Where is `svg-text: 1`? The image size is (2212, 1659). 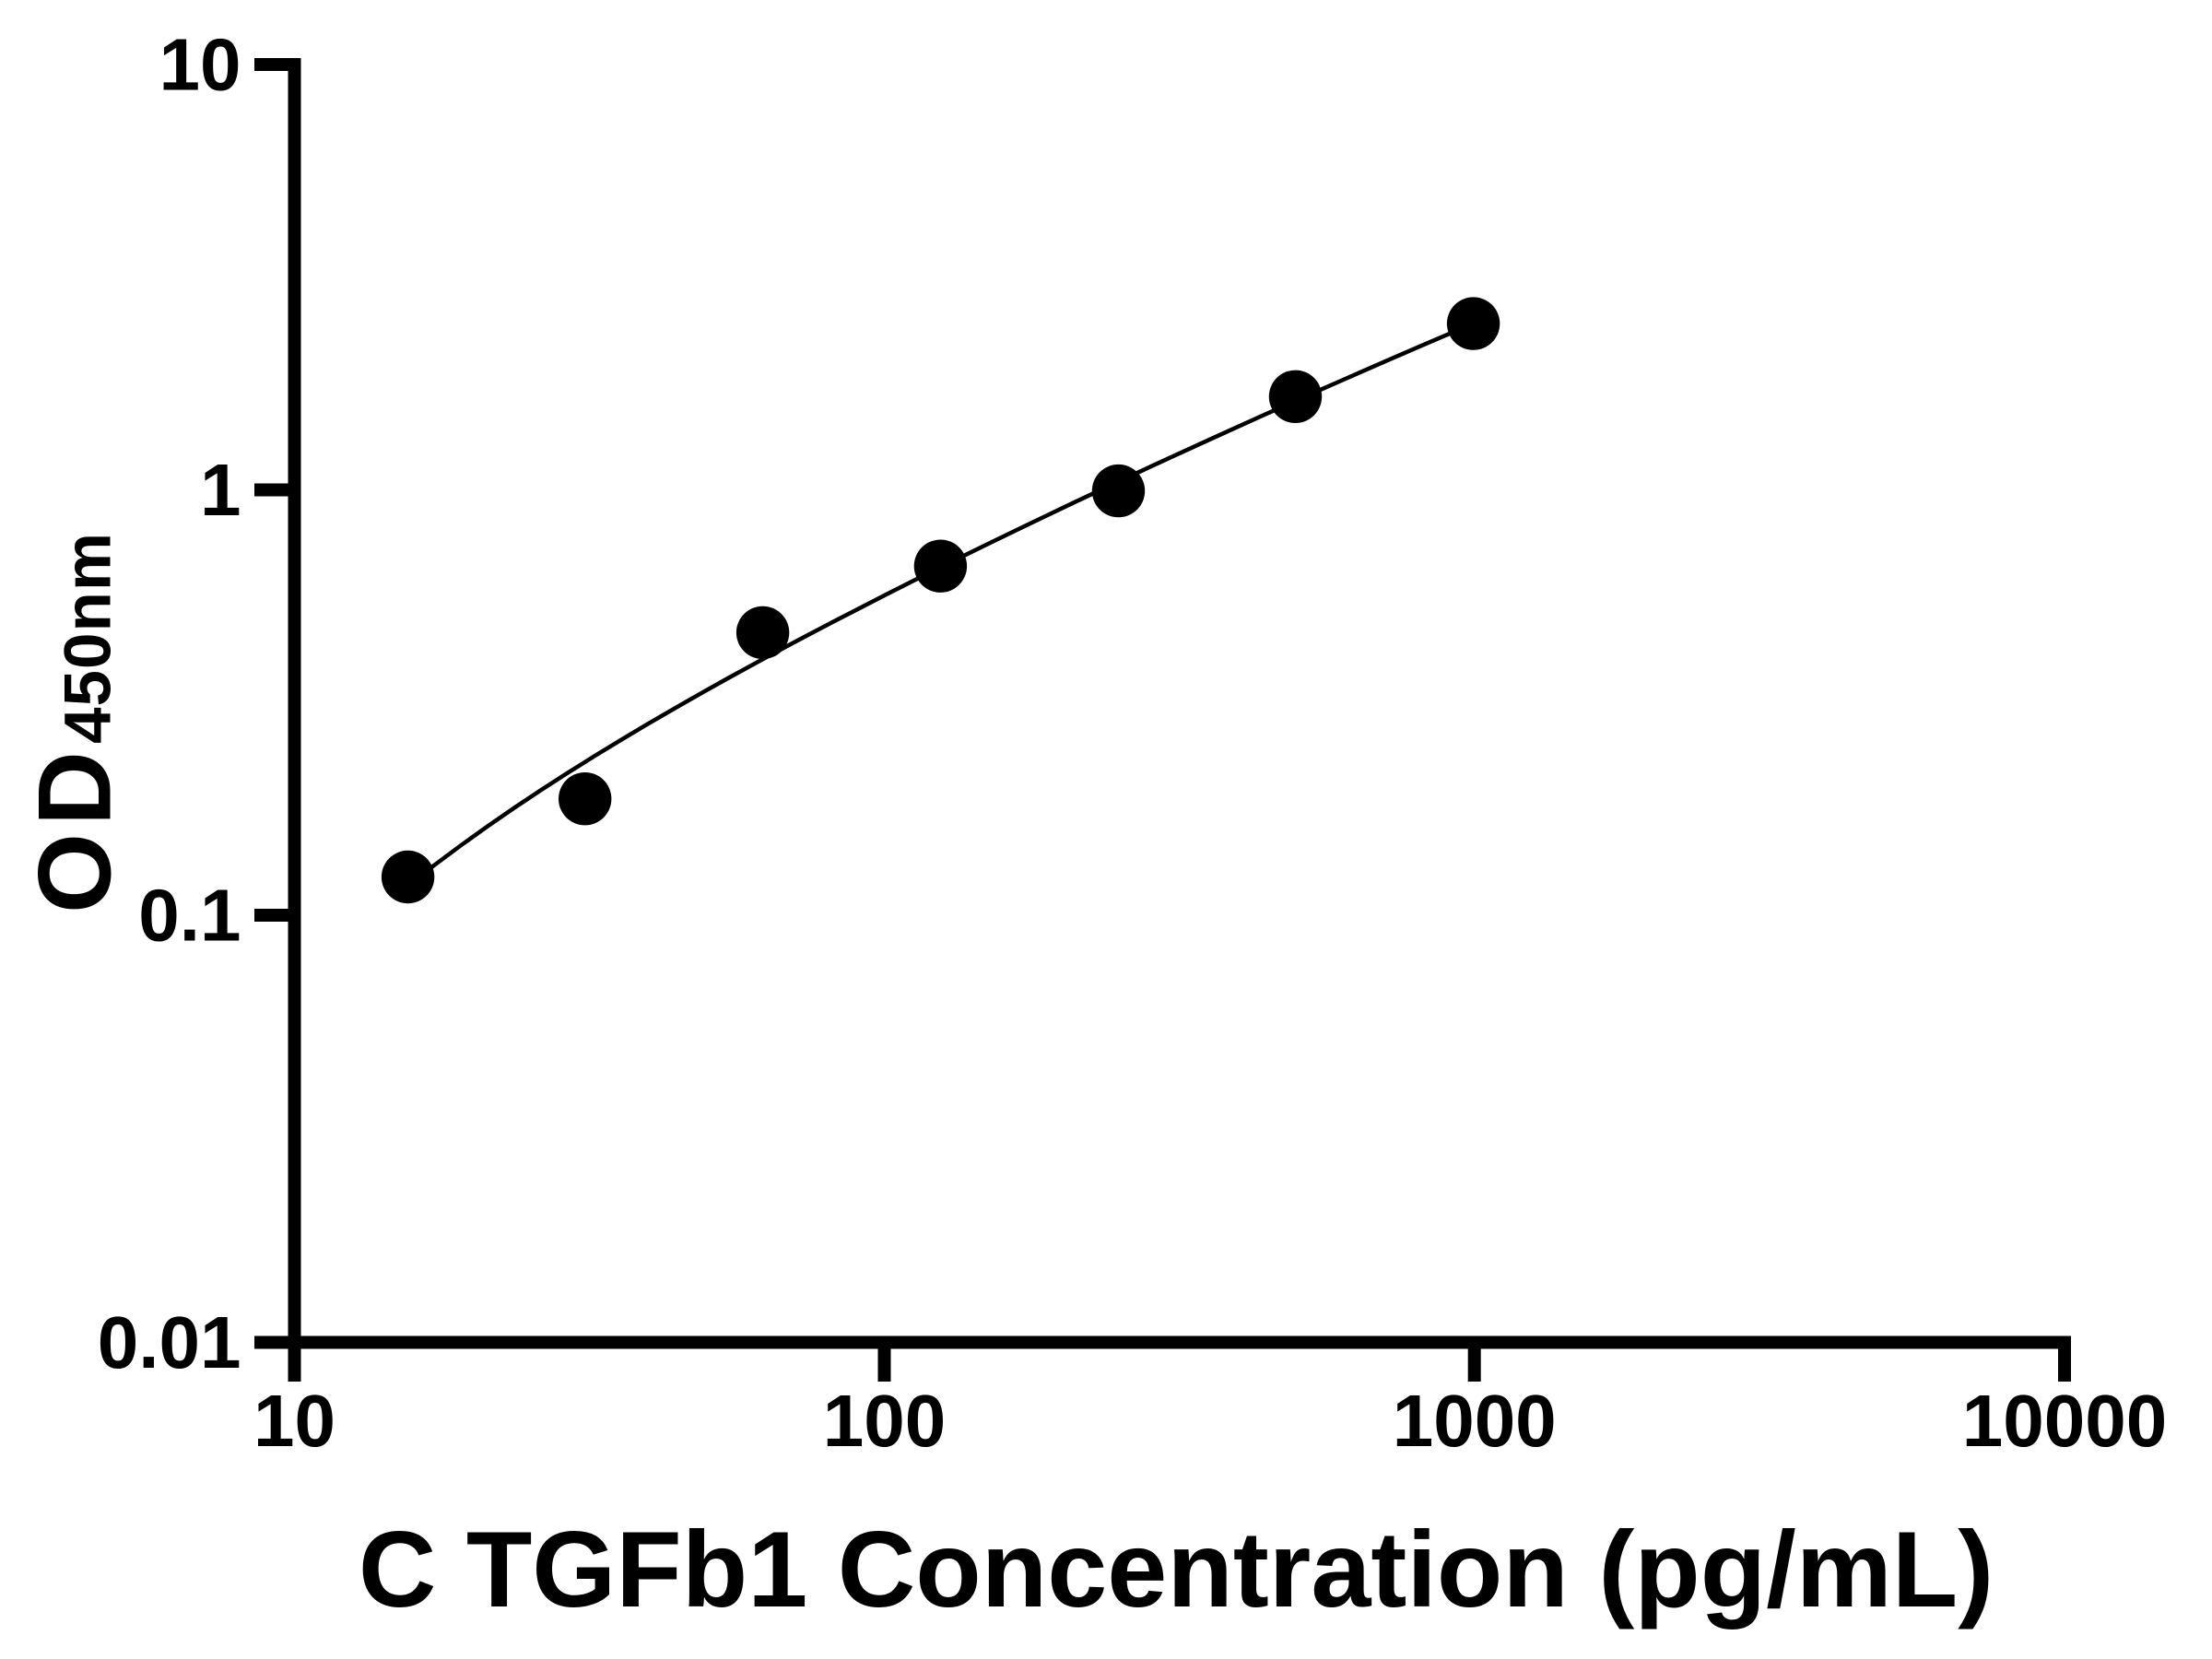
svg-text: 1 is located at coordinates (220, 490).